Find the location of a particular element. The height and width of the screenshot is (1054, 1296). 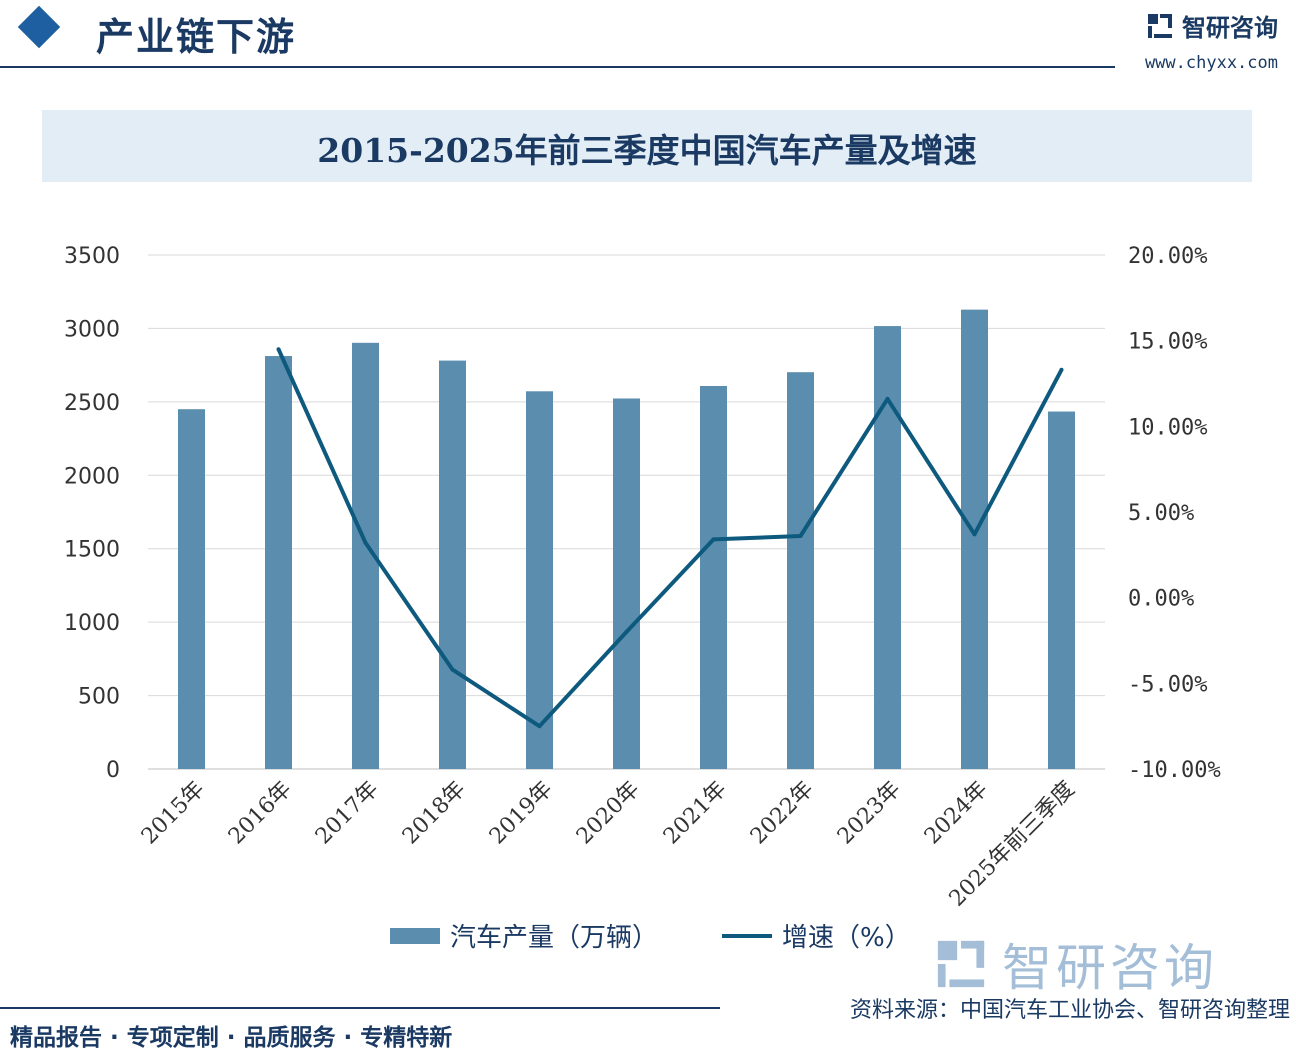

x-tick-label: 2020年 is located at coordinates (608, 813).